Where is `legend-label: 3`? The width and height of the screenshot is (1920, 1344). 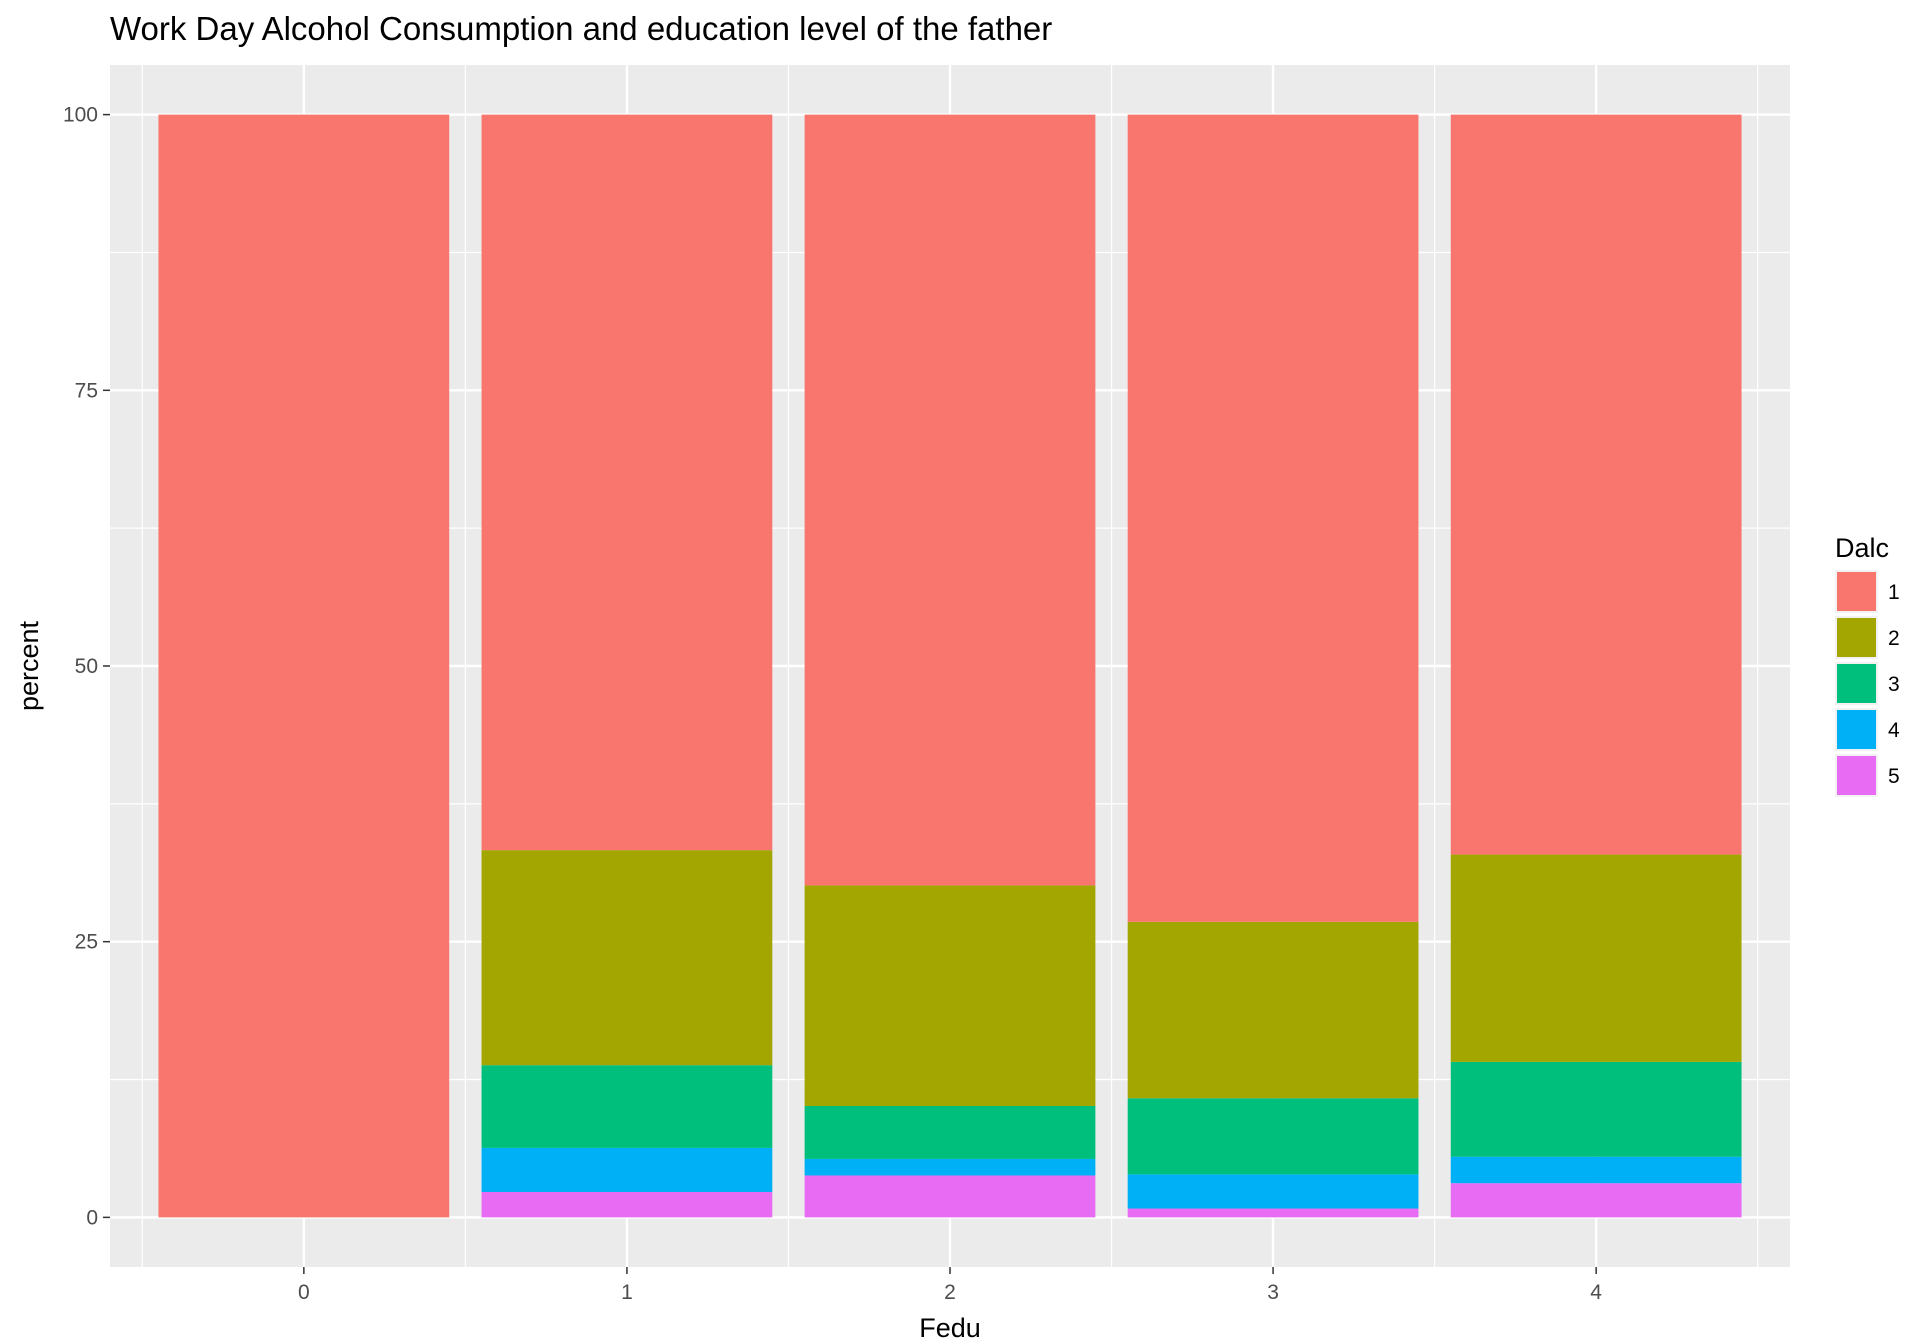 legend-label: 3 is located at coordinates (1894, 684).